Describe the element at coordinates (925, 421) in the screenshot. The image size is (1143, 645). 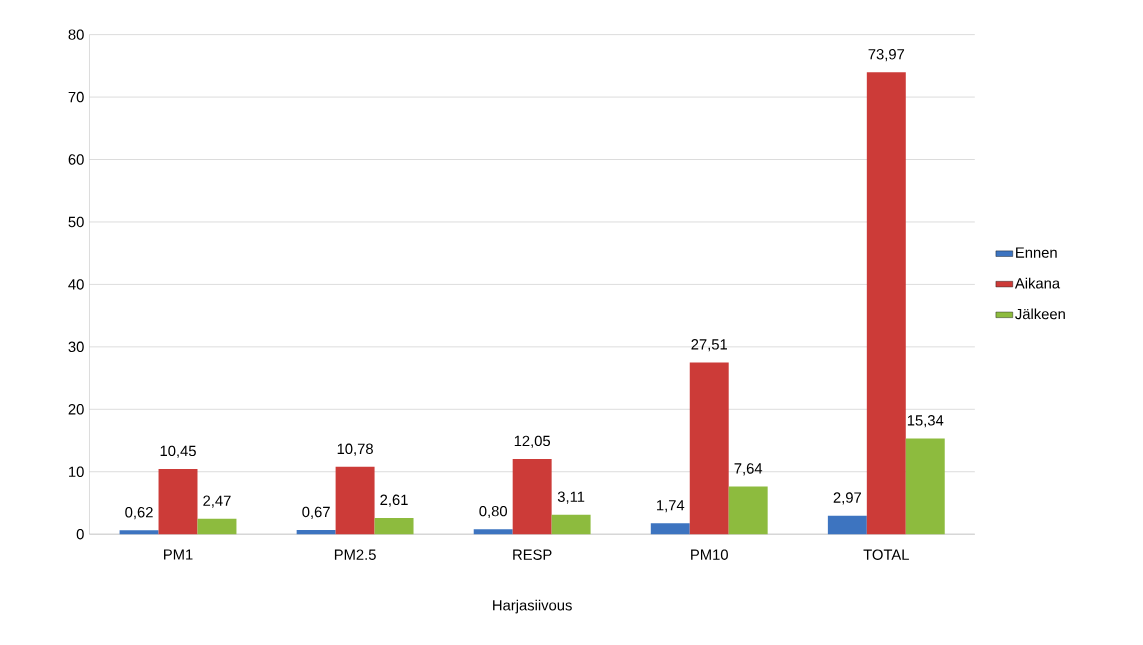
I see `data-label: 15,34` at that location.